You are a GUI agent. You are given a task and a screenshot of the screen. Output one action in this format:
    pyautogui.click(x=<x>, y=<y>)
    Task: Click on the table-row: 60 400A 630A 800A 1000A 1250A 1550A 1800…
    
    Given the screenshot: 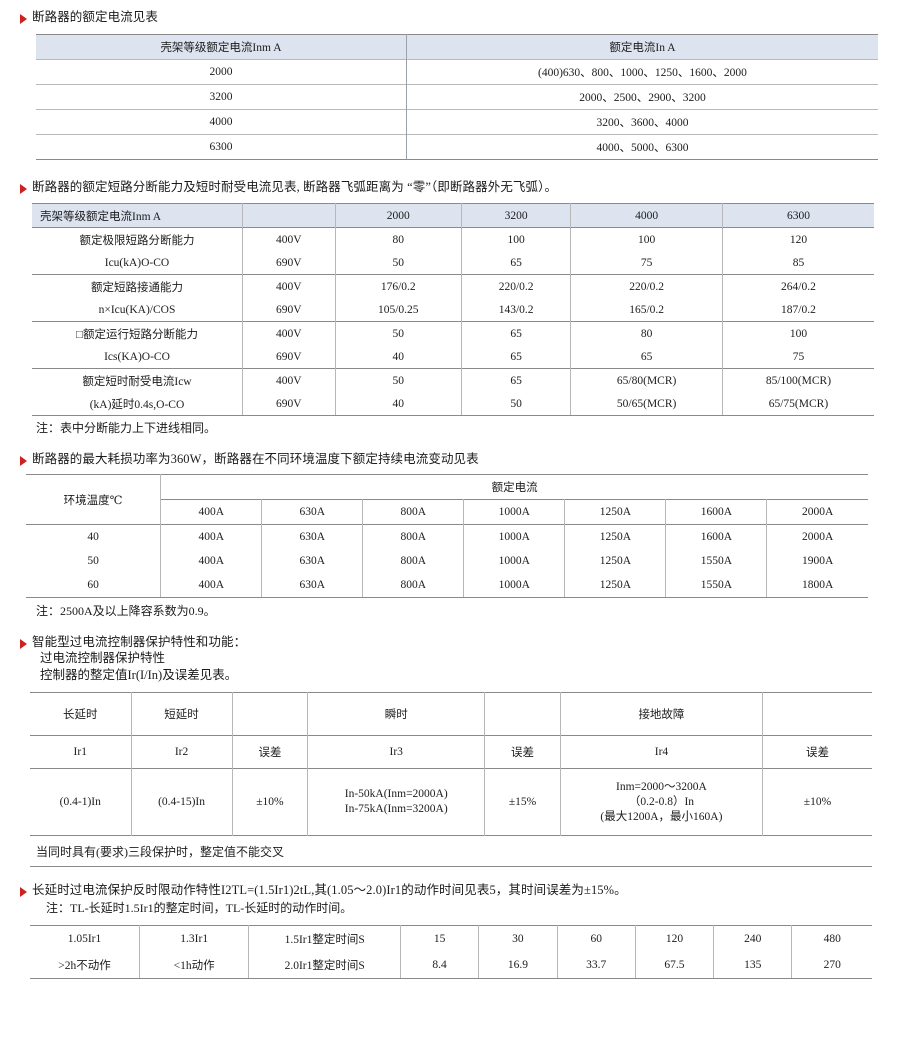 What is the action you would take?
    pyautogui.click(x=447, y=585)
    